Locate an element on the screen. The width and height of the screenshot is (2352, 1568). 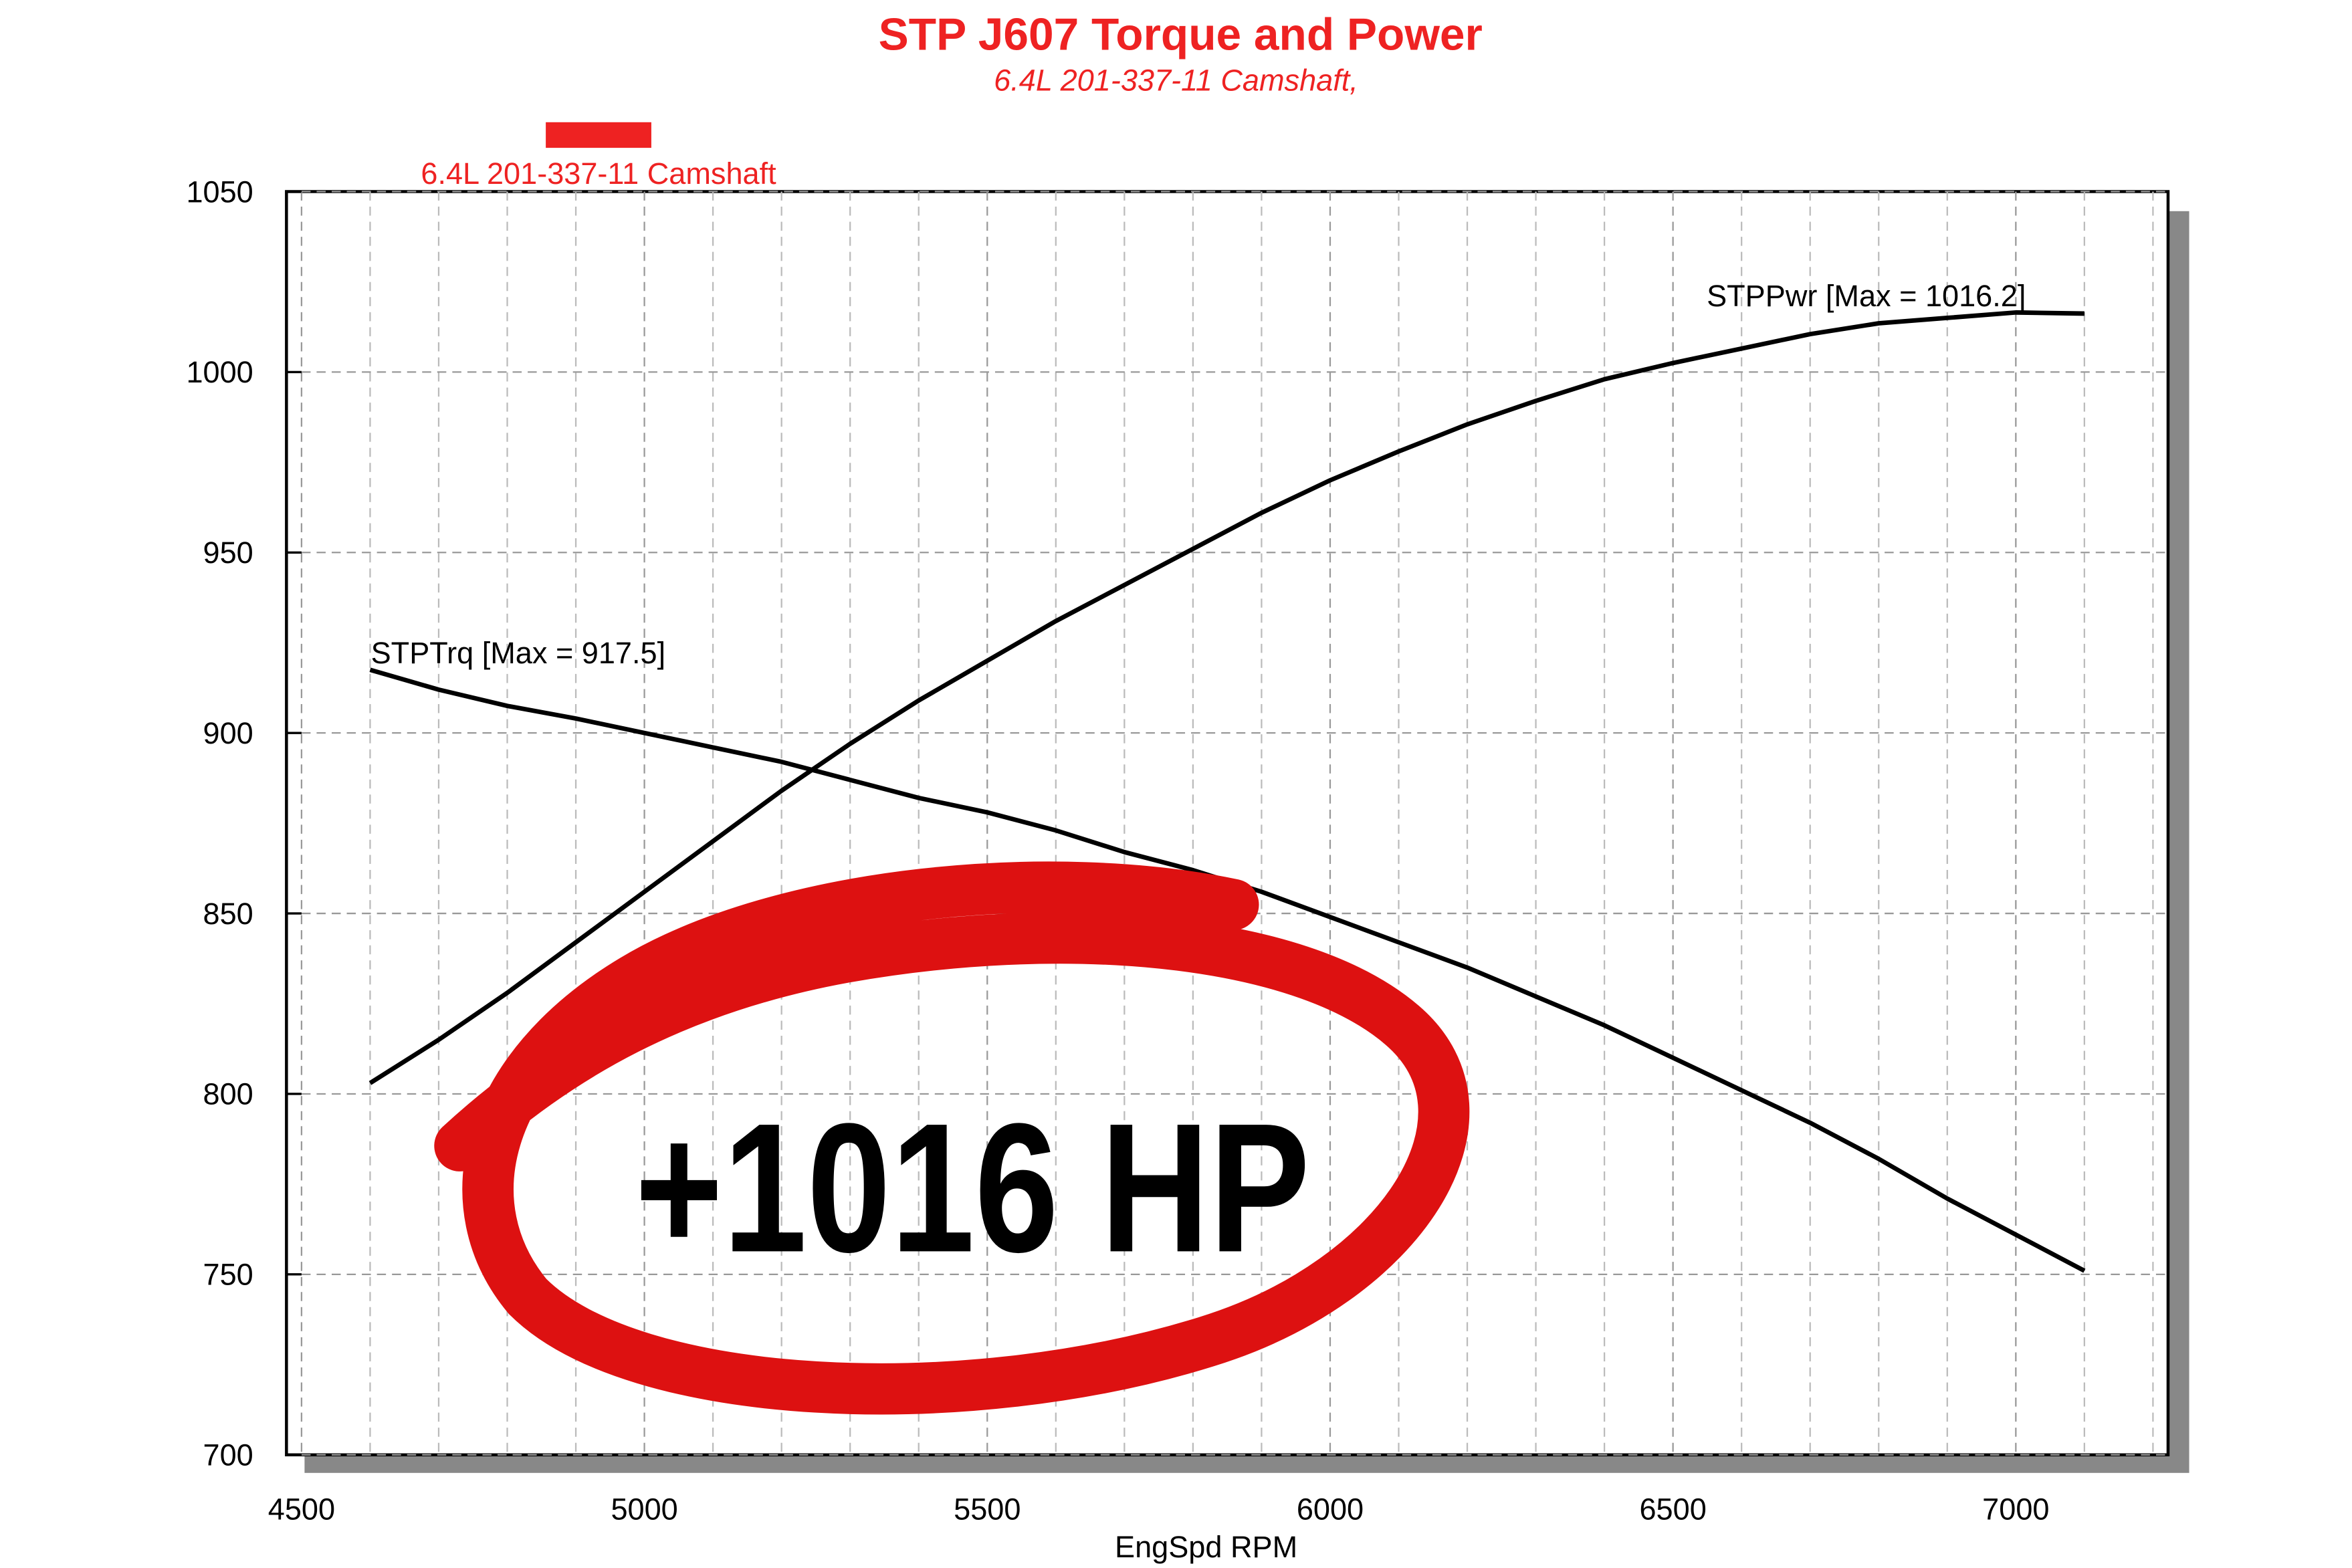
x-tick-label: 6000 is located at coordinates (1330, 1509).